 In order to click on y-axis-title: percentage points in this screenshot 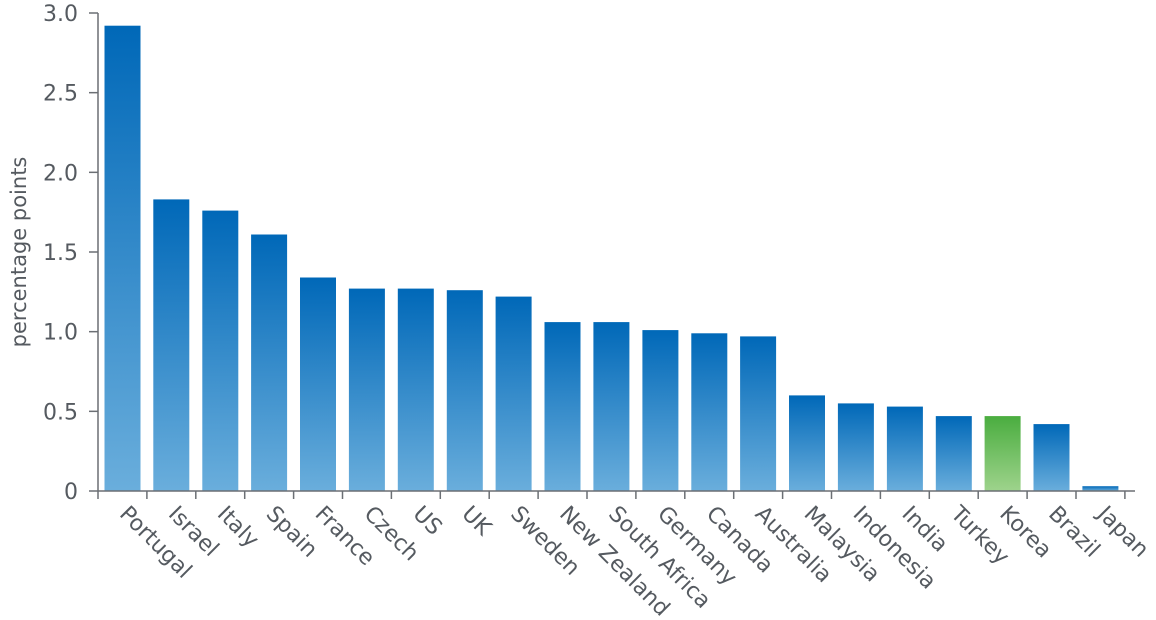, I will do `click(19, 252)`.